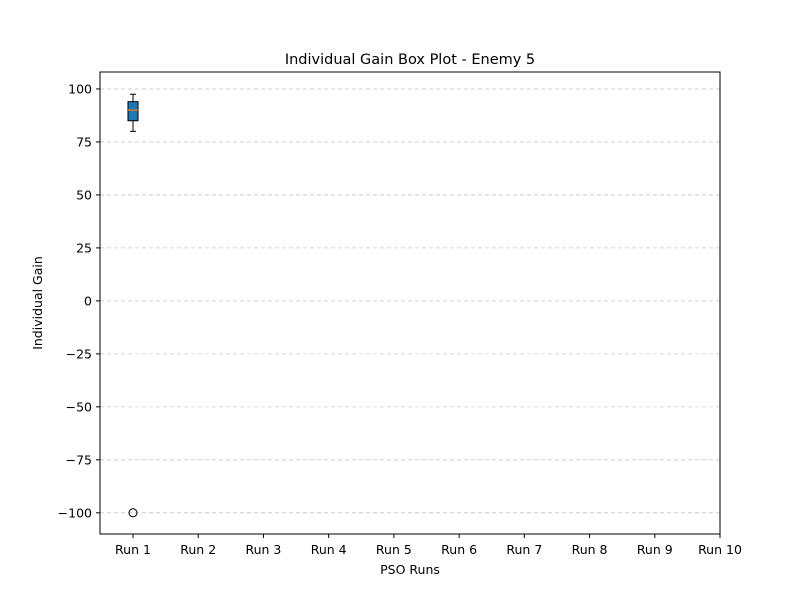 The image size is (800, 600). I want to click on x-tick-label: Run 6, so click(459, 549).